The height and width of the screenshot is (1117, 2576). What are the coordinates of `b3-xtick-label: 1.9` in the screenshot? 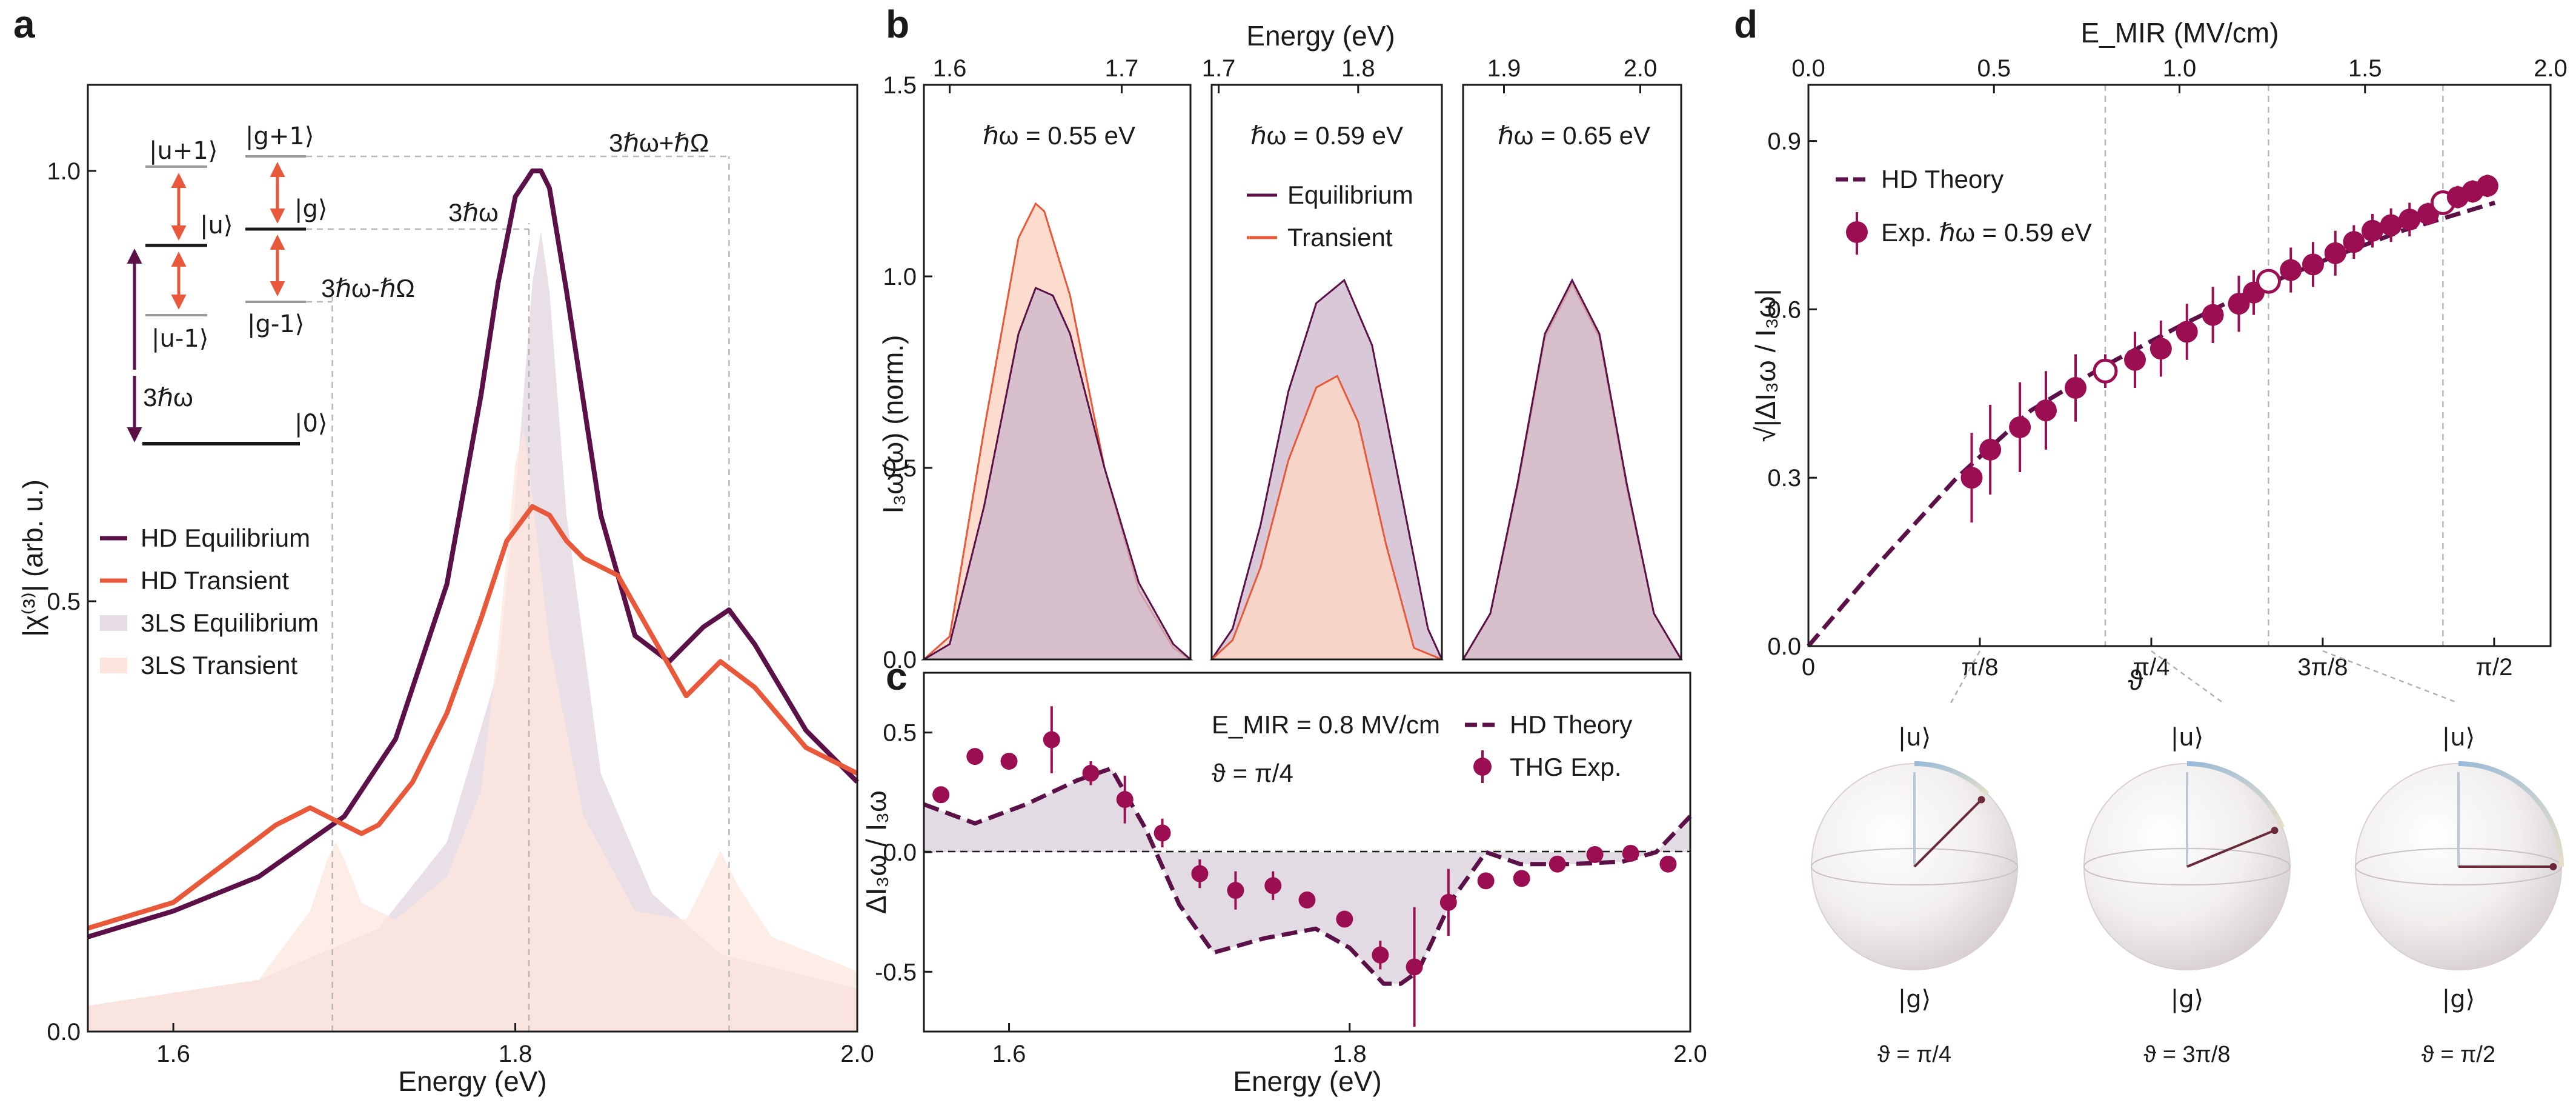 It's located at (1504, 68).